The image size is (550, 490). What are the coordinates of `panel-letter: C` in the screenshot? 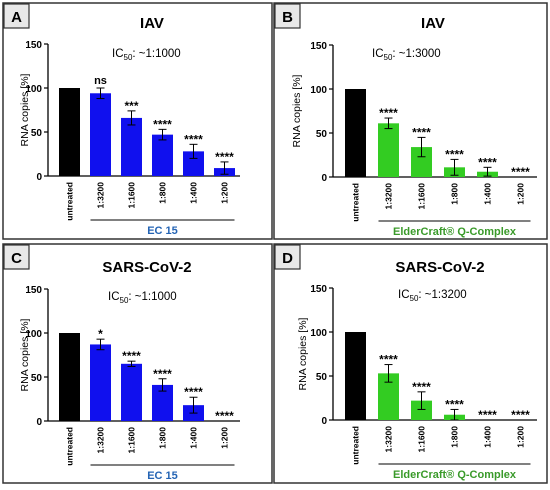 It's located at (16, 258).